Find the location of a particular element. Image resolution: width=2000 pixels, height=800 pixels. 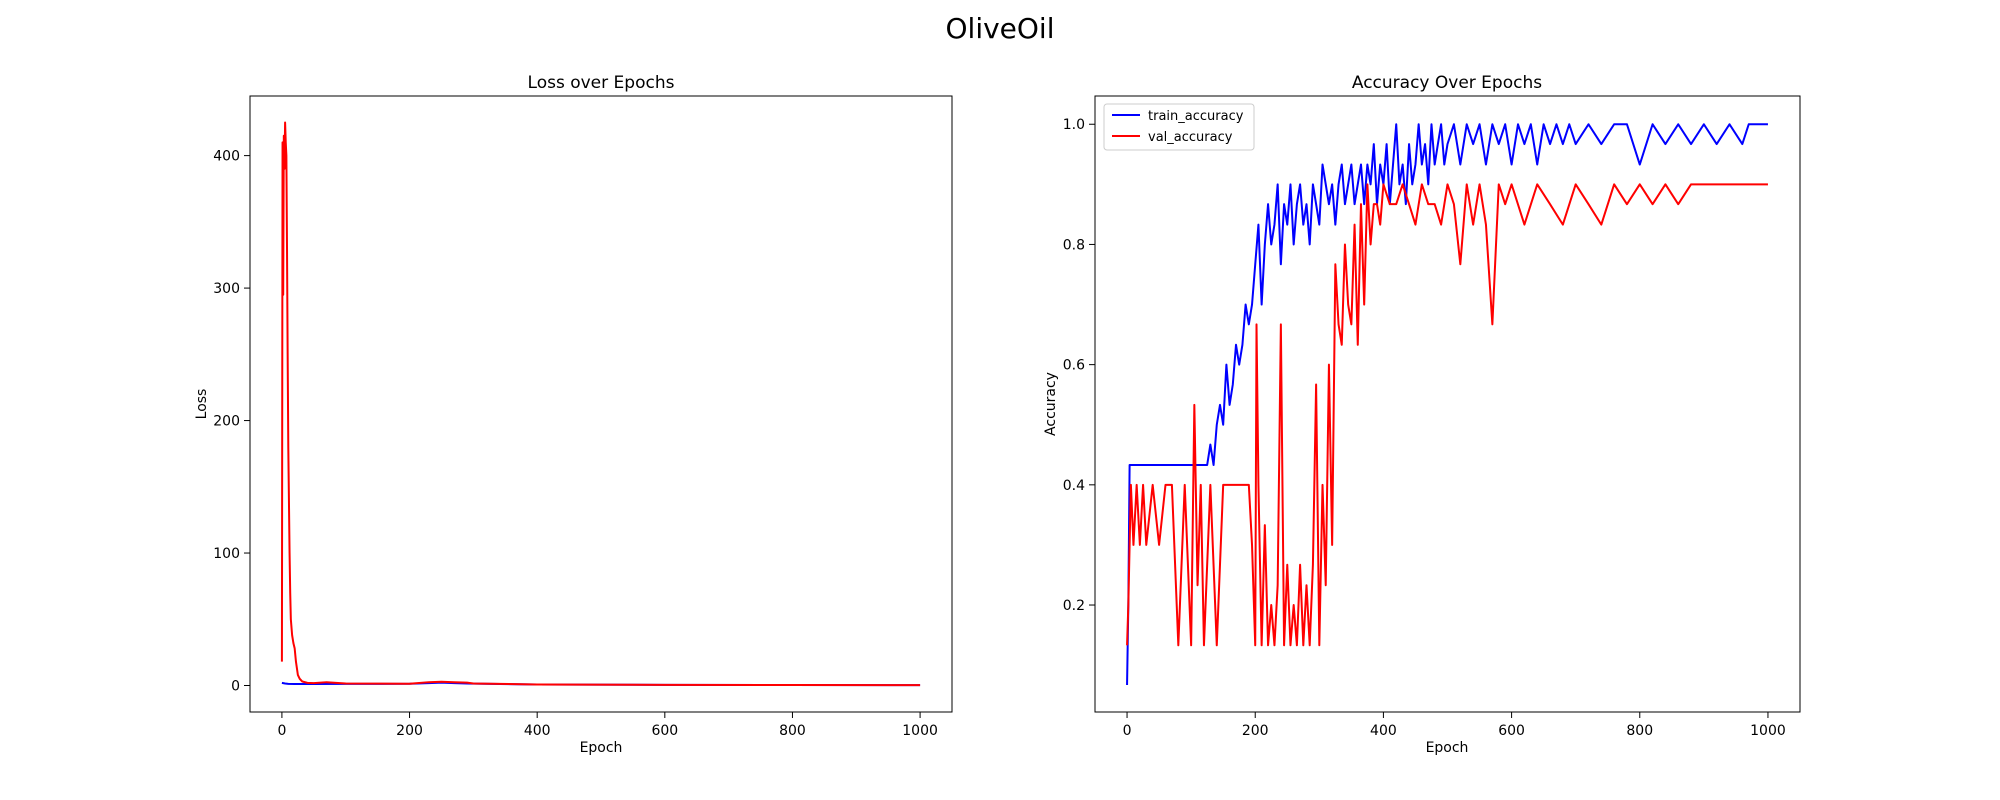

accuracy-chart-x-label: Epoch is located at coordinates (1447, 748).